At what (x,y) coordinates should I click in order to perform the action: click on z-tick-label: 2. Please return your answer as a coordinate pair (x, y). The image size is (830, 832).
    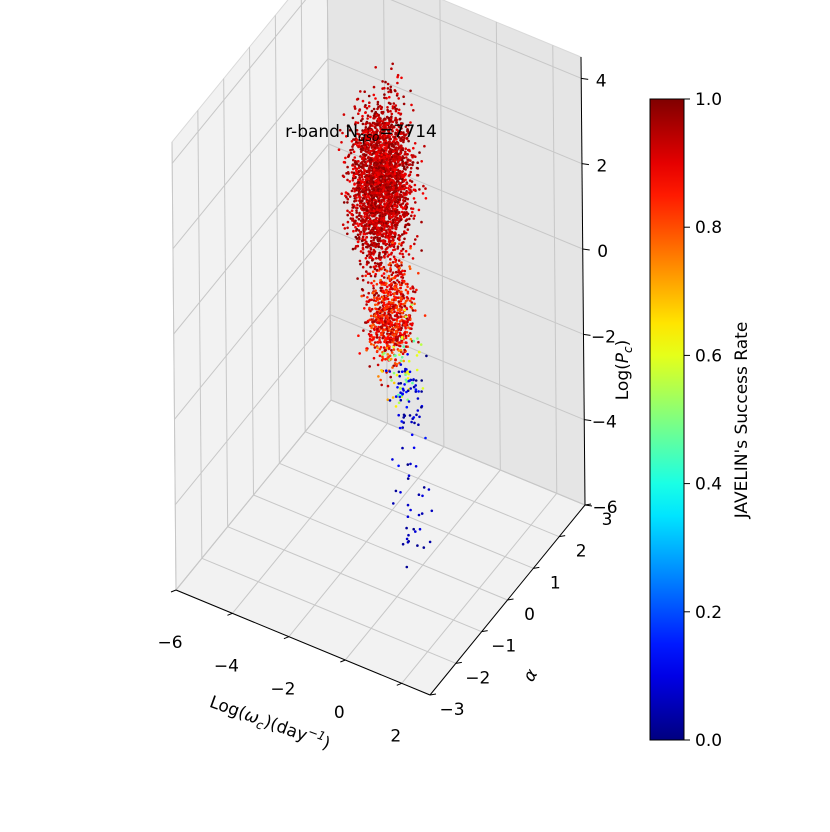
    Looking at the image, I should click on (602, 167).